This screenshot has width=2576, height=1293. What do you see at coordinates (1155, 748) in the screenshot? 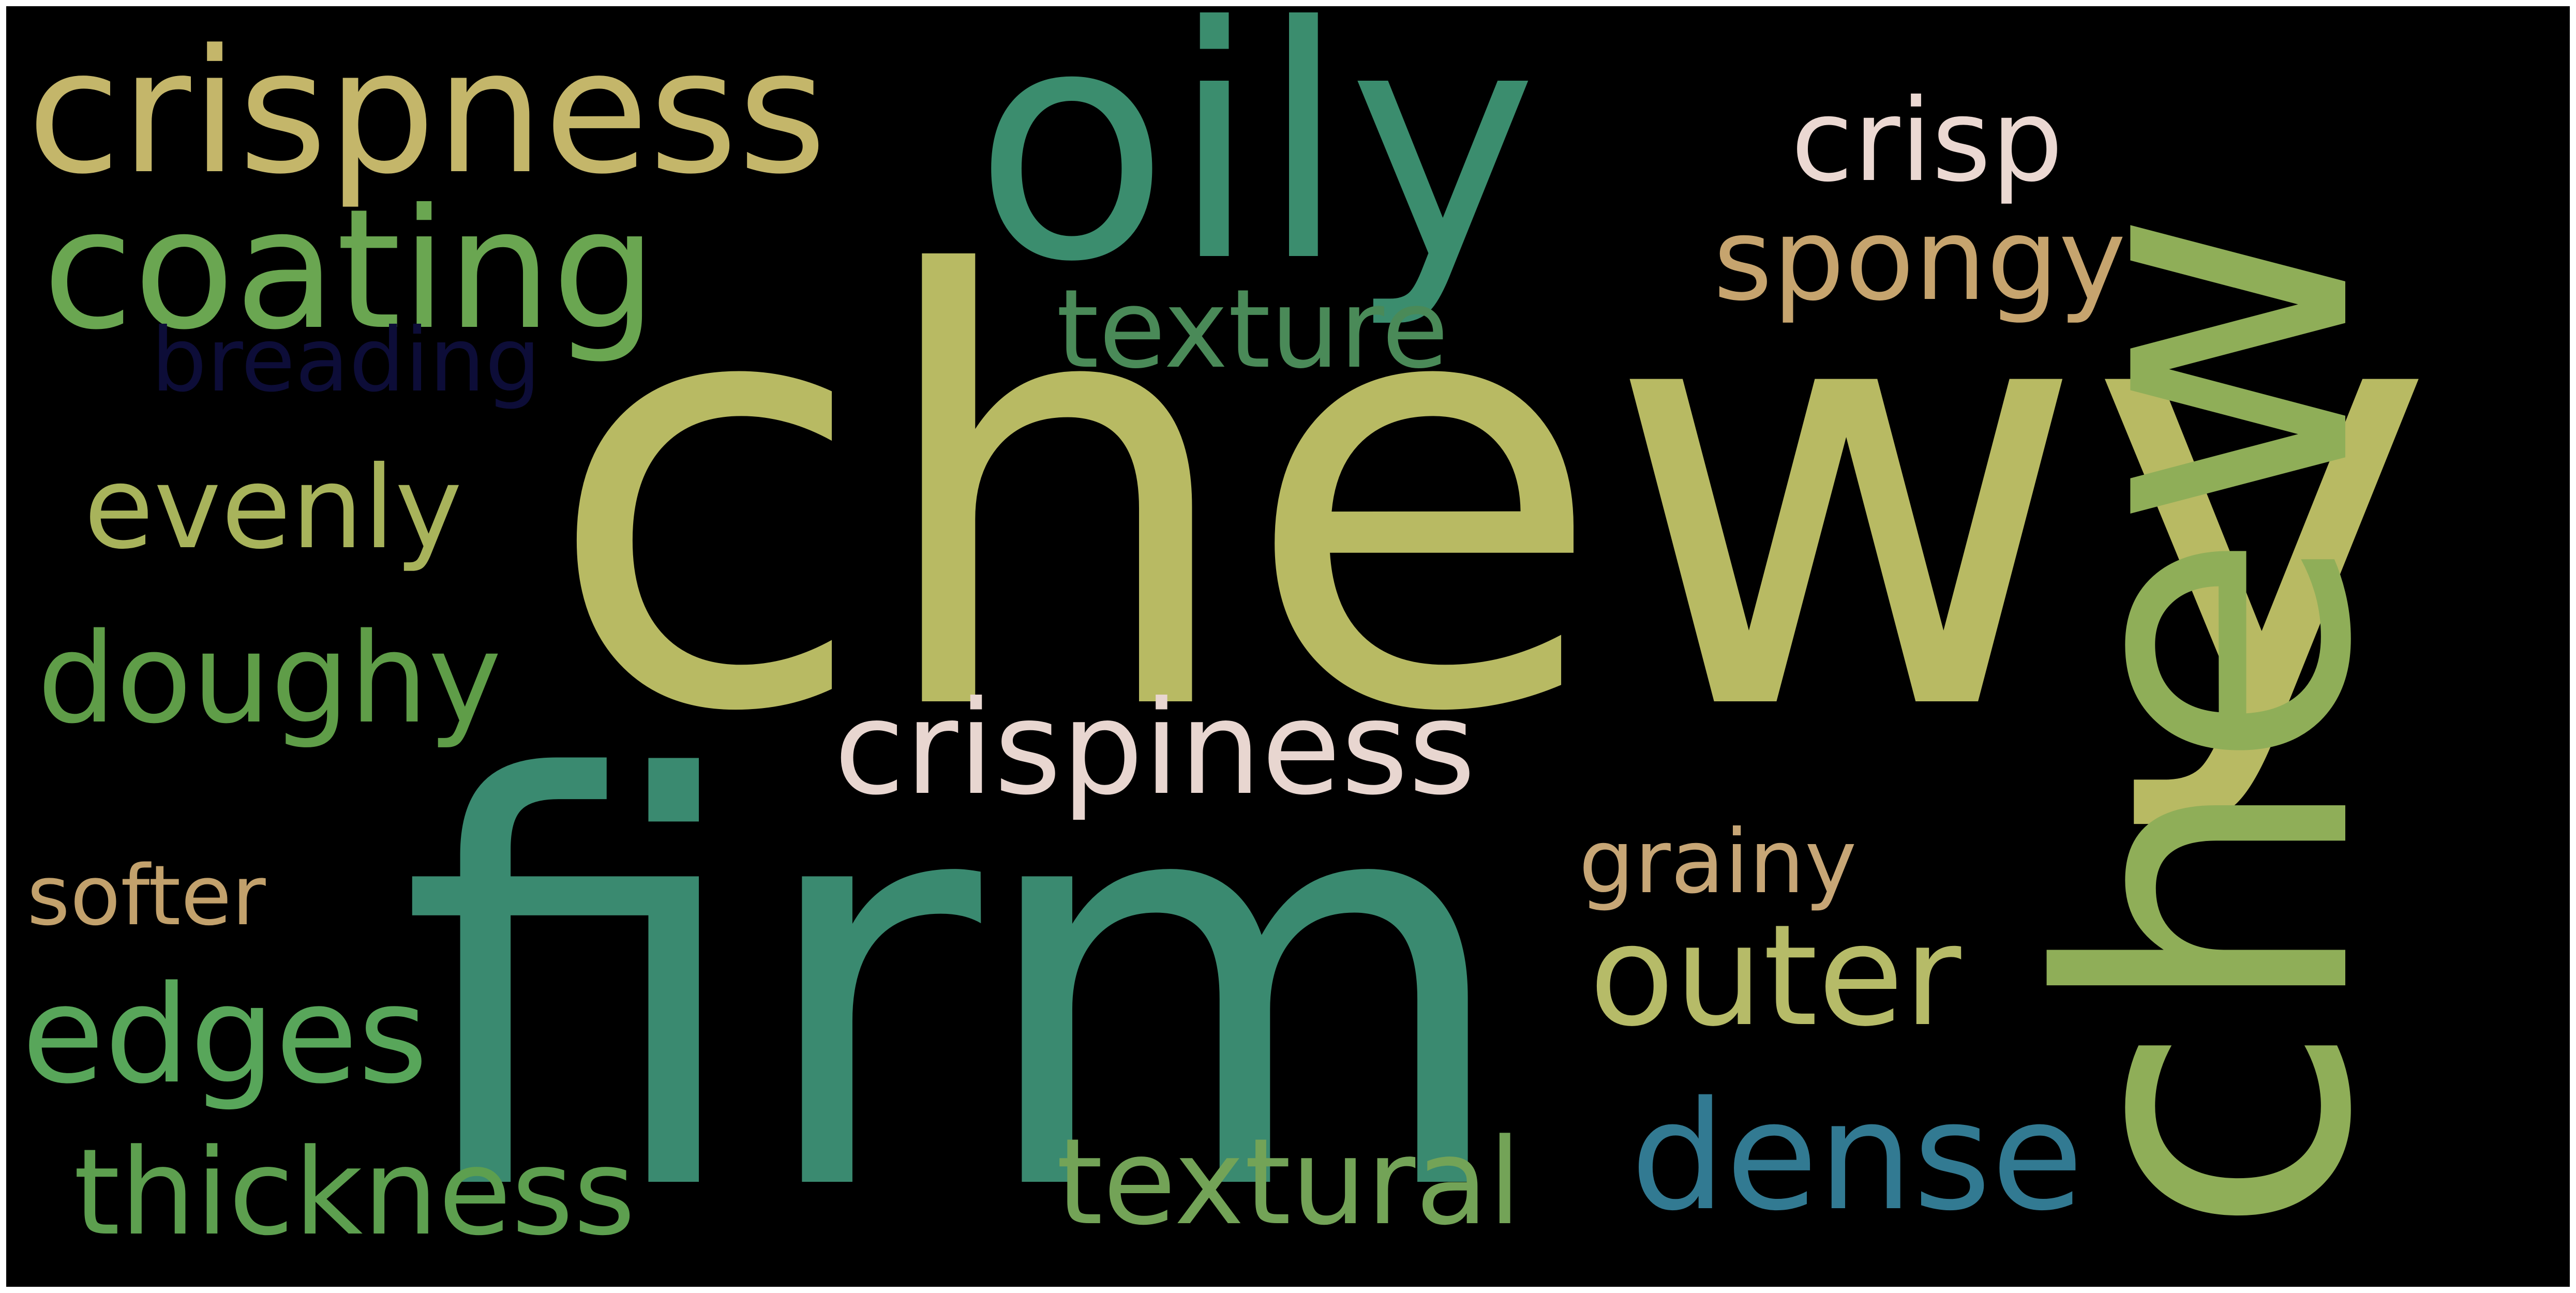
I see `word-crispiness: crispiness` at bounding box center [1155, 748].